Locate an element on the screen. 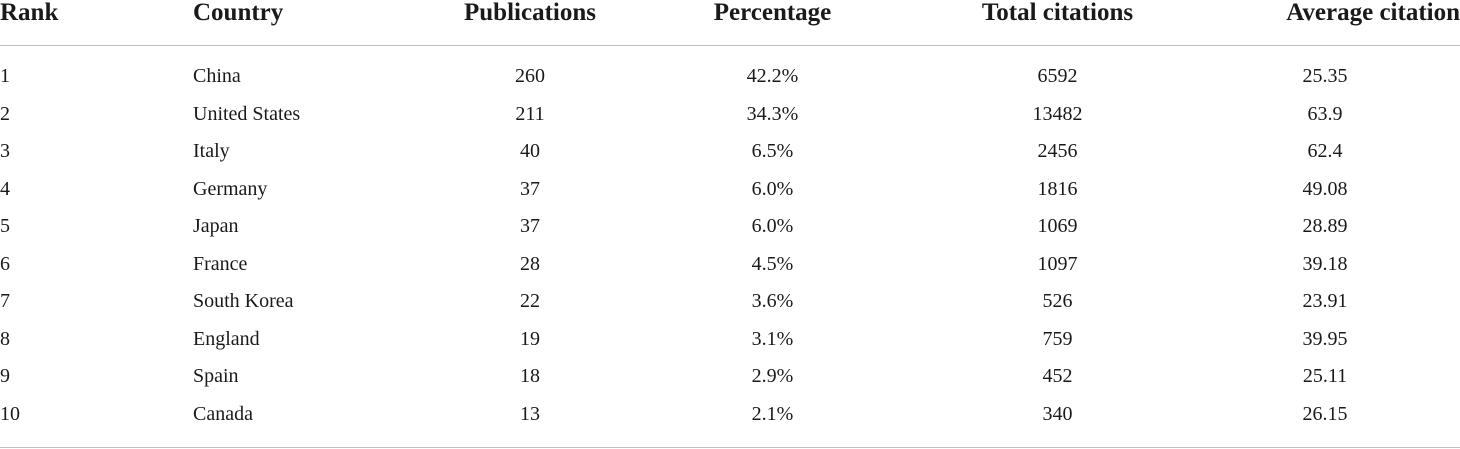  table-row: 6 France 28 4.5% 1097 39.18 is located at coordinates (730, 265).